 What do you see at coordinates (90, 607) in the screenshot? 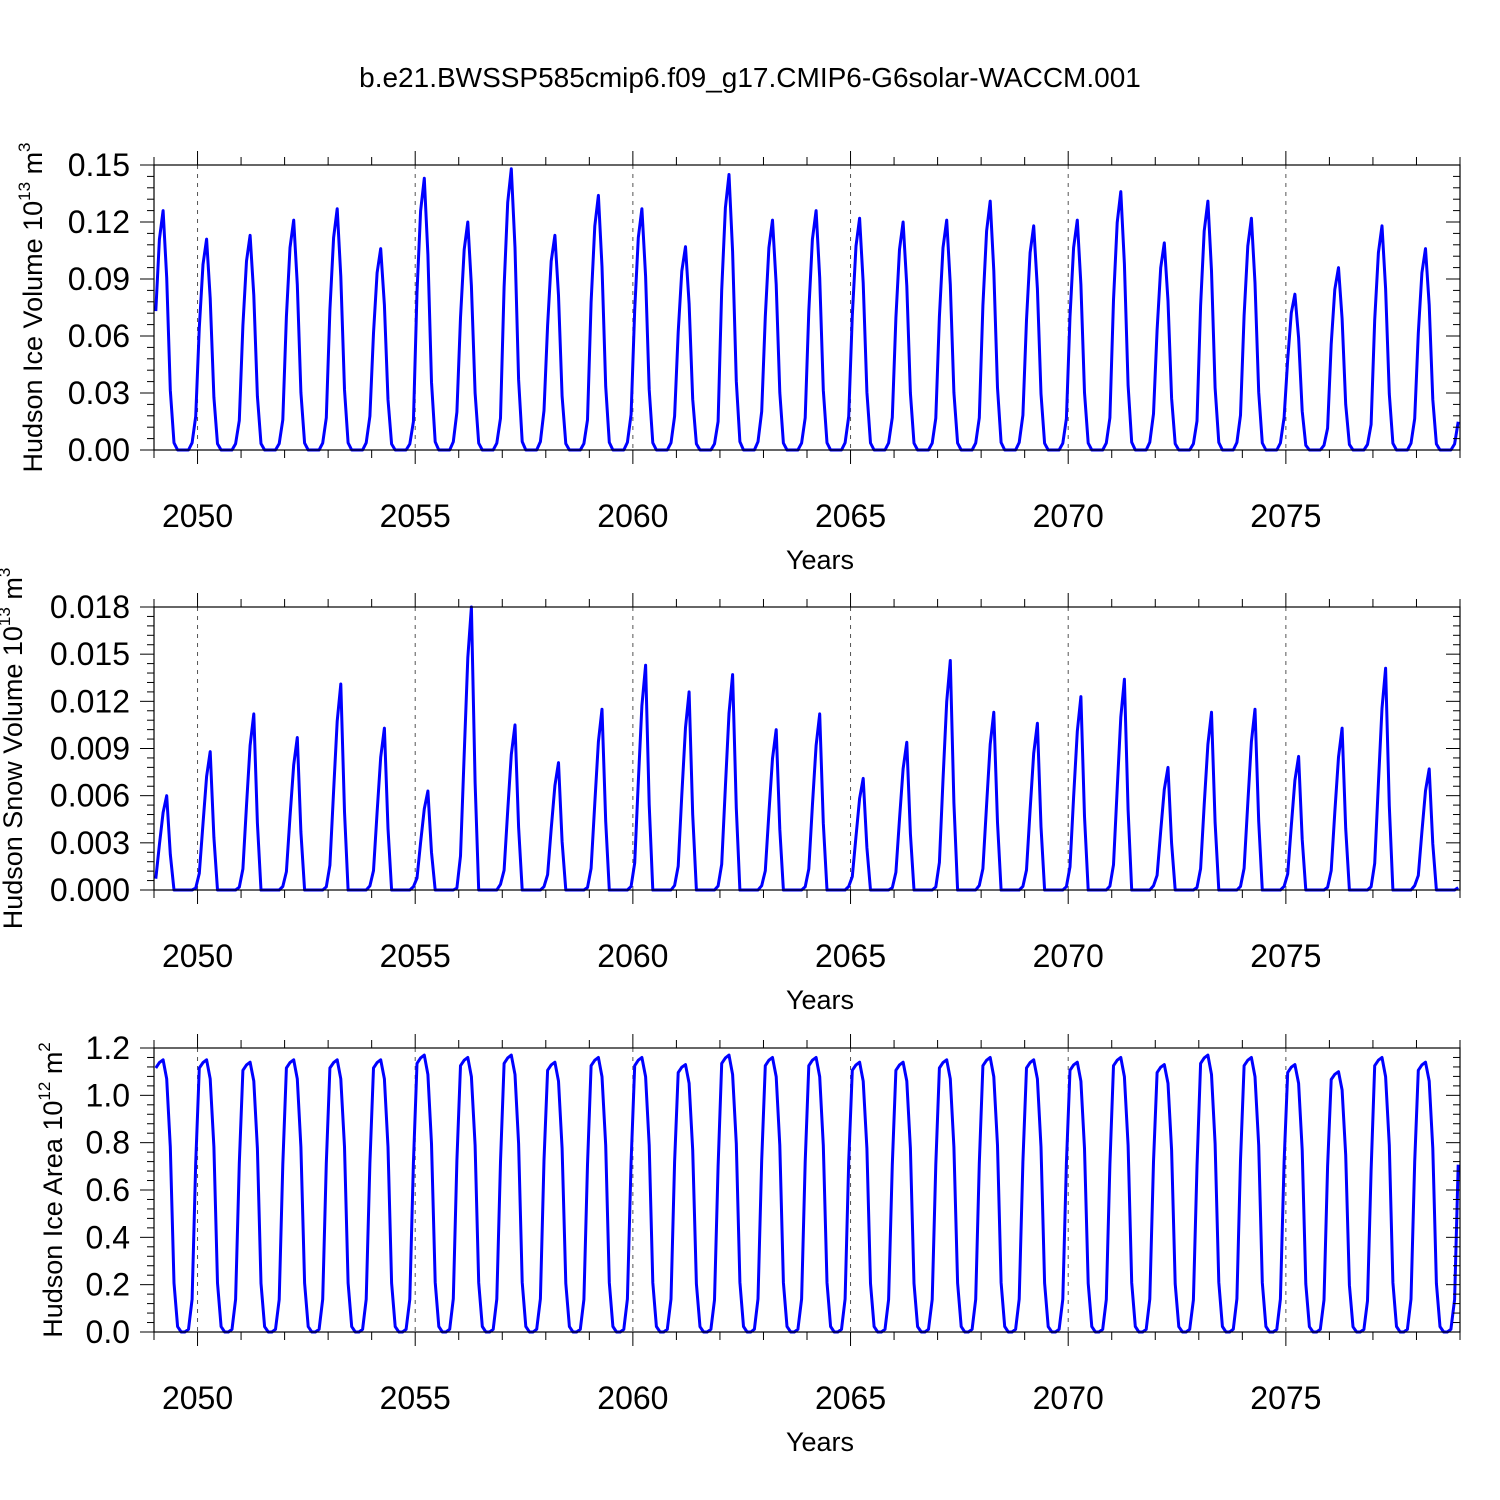
I see `y-tick-label: 0.018` at bounding box center [90, 607].